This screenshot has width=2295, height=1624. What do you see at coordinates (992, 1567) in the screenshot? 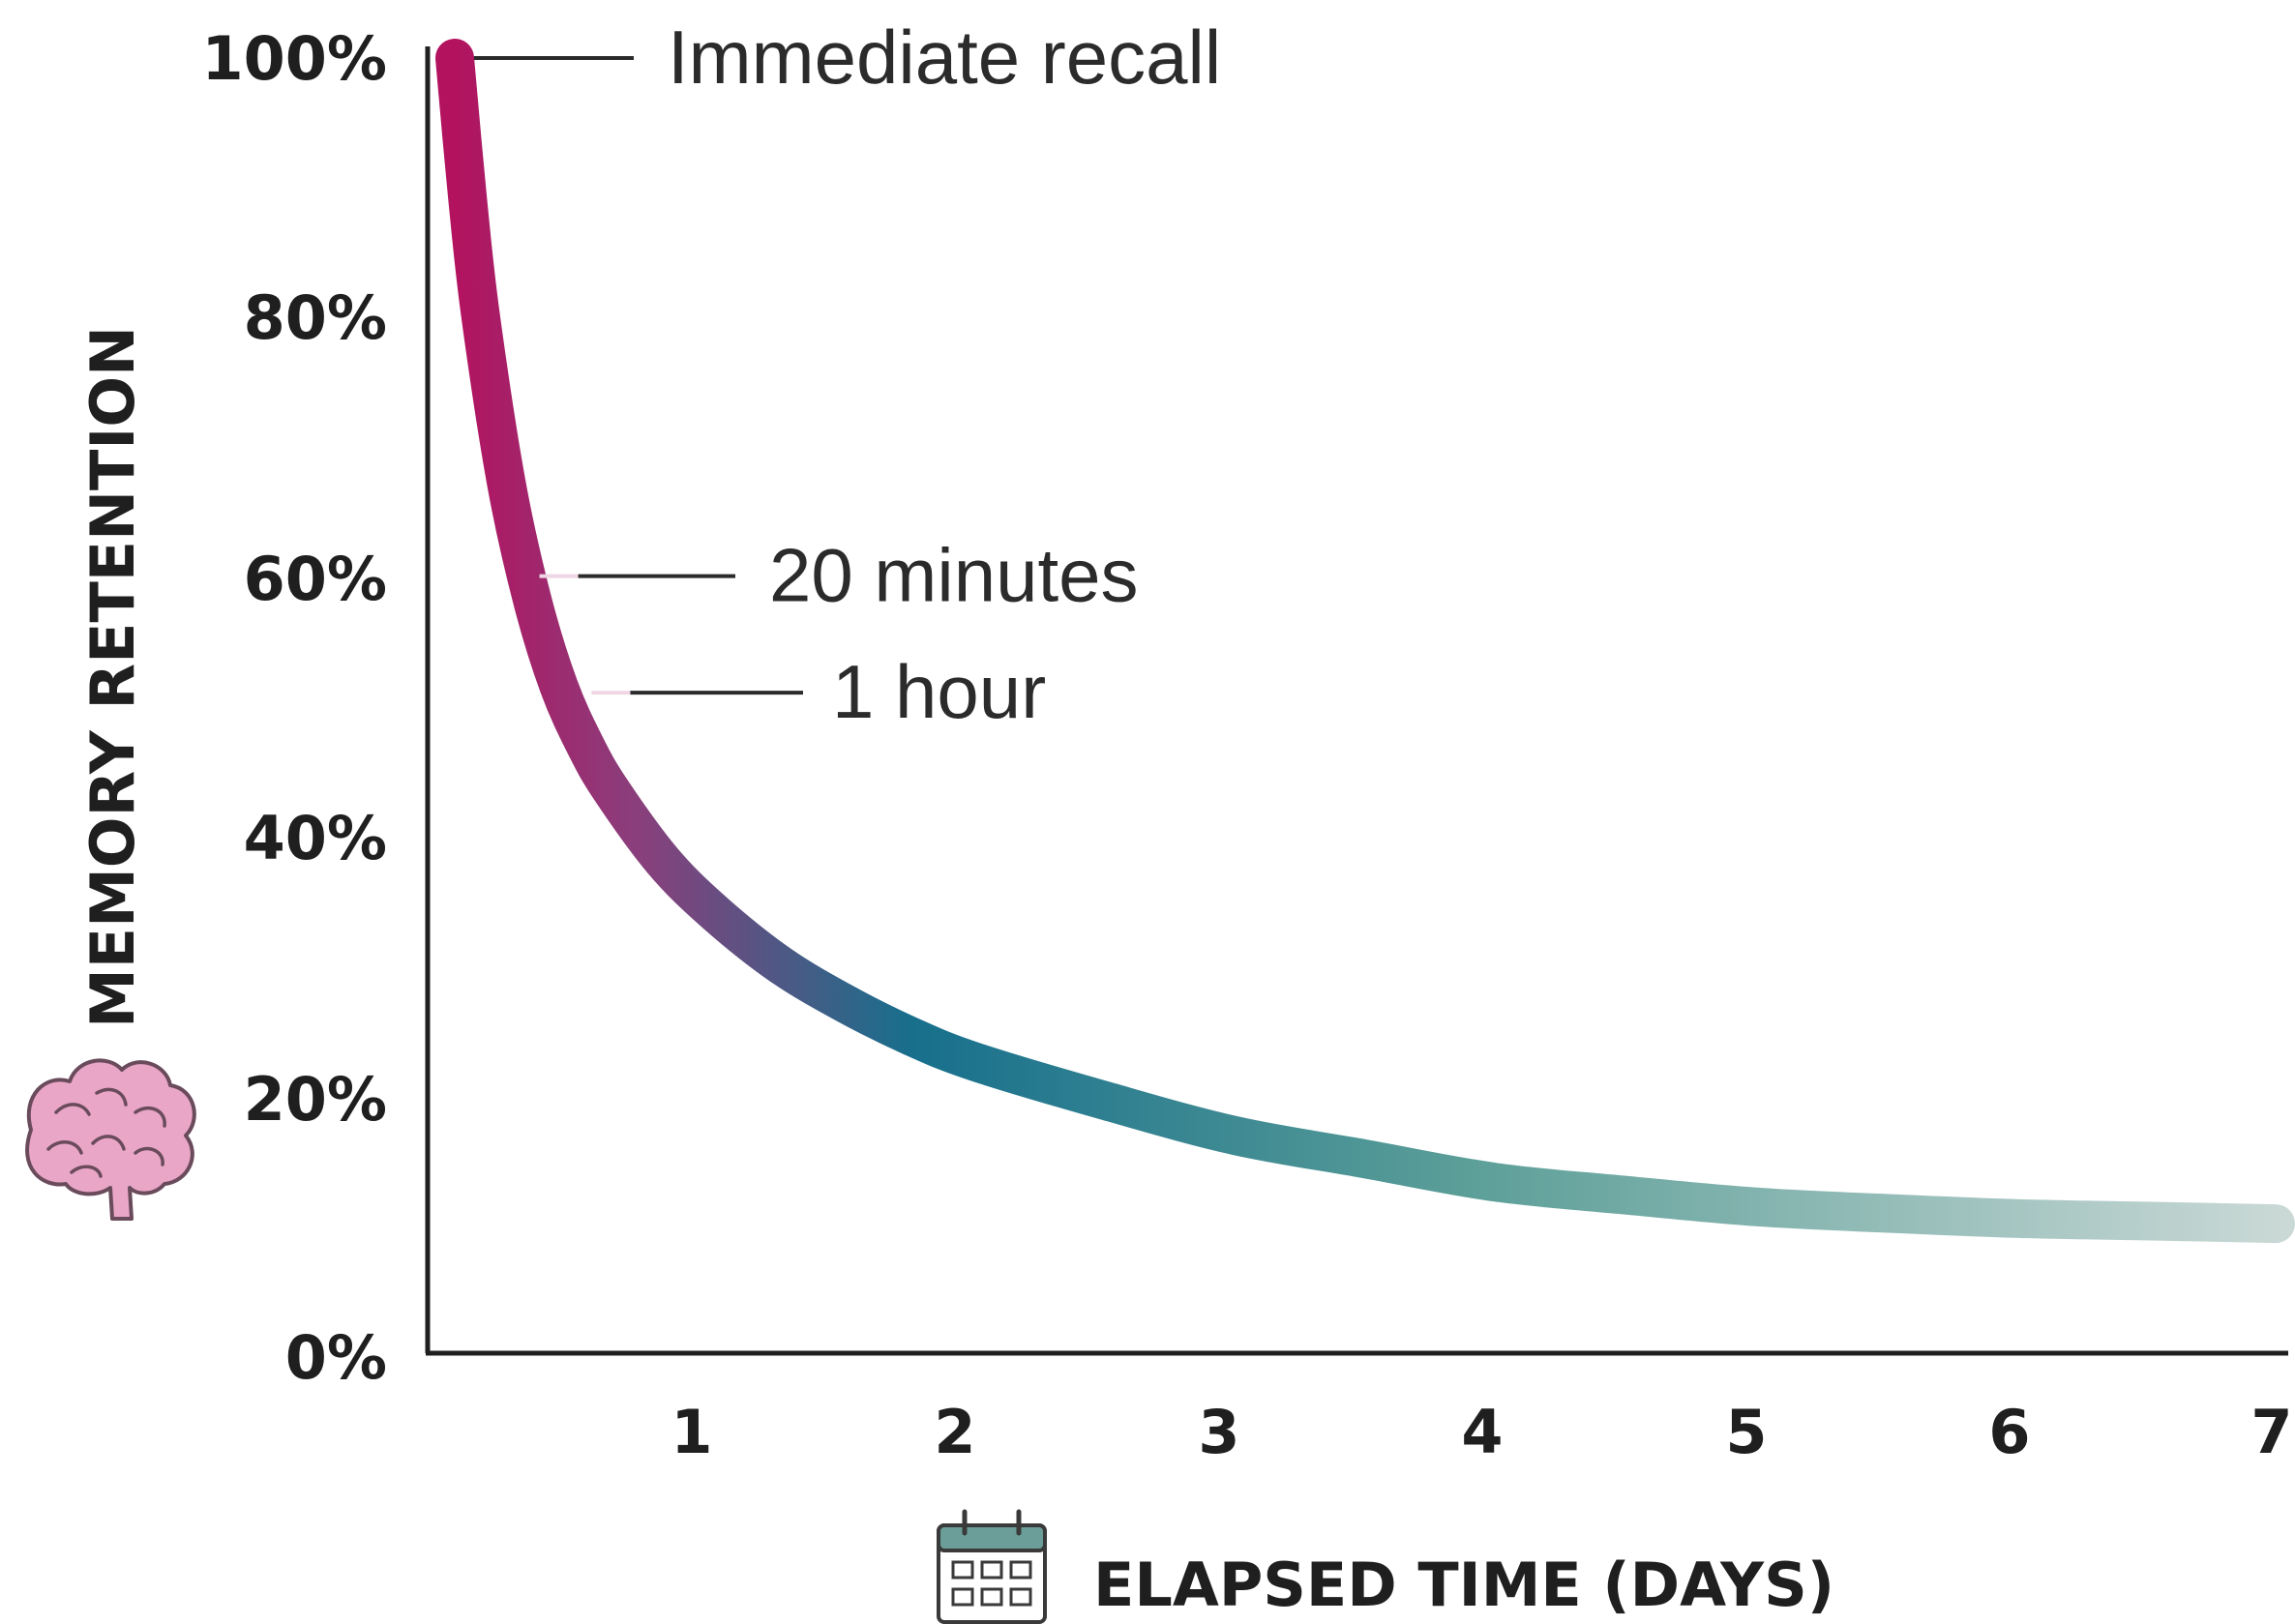
I see `calendar-icon` at bounding box center [992, 1567].